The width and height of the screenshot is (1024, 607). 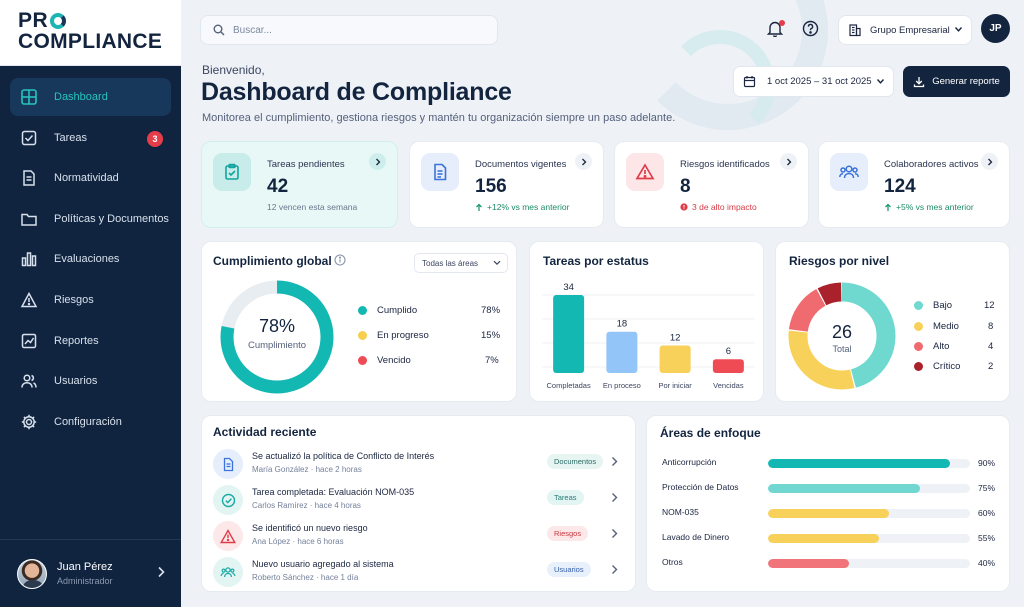 I want to click on donut-segment-cumplido, so click(x=277, y=337).